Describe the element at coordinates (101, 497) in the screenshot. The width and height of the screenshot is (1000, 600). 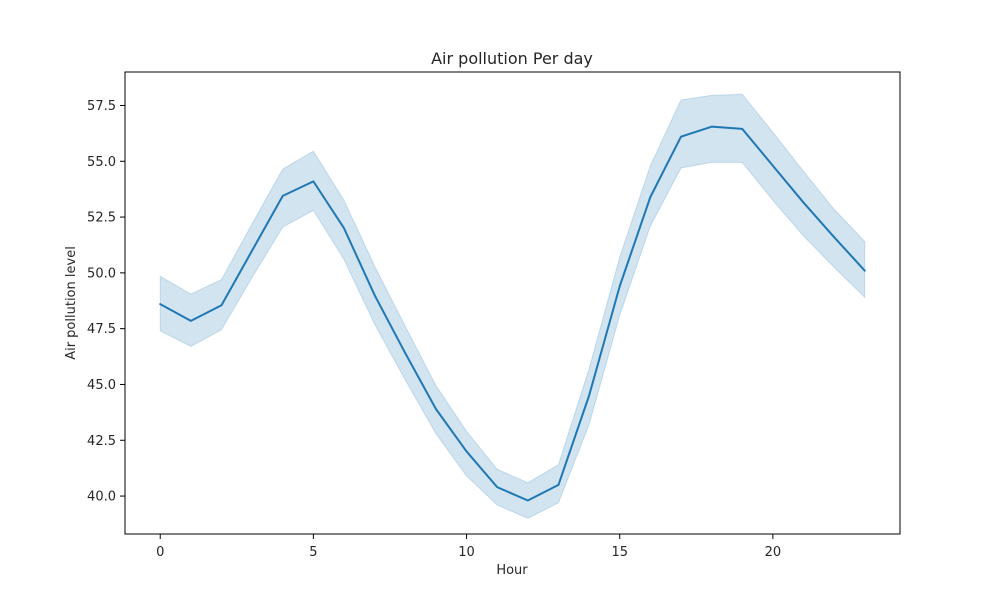
I see `y-tick-label: 40.0` at that location.